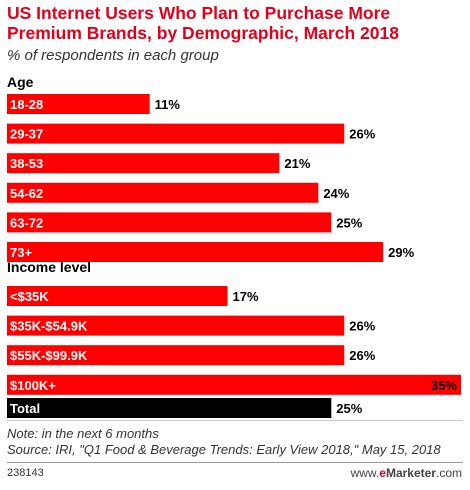  Describe the element at coordinates (26, 163) in the screenshot. I see `category-label: 38-53` at that location.